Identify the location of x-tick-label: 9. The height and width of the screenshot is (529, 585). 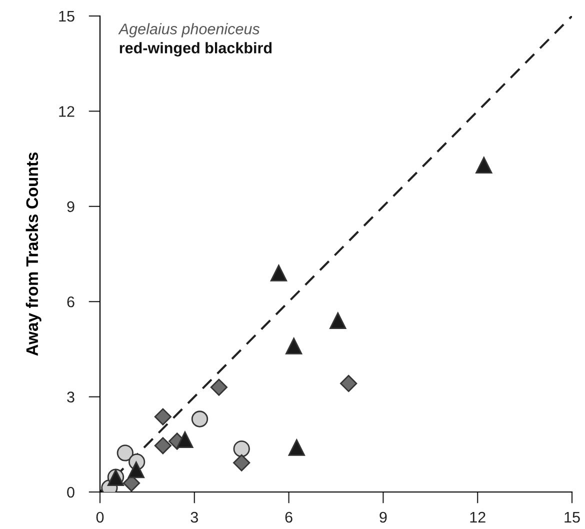
(383, 517).